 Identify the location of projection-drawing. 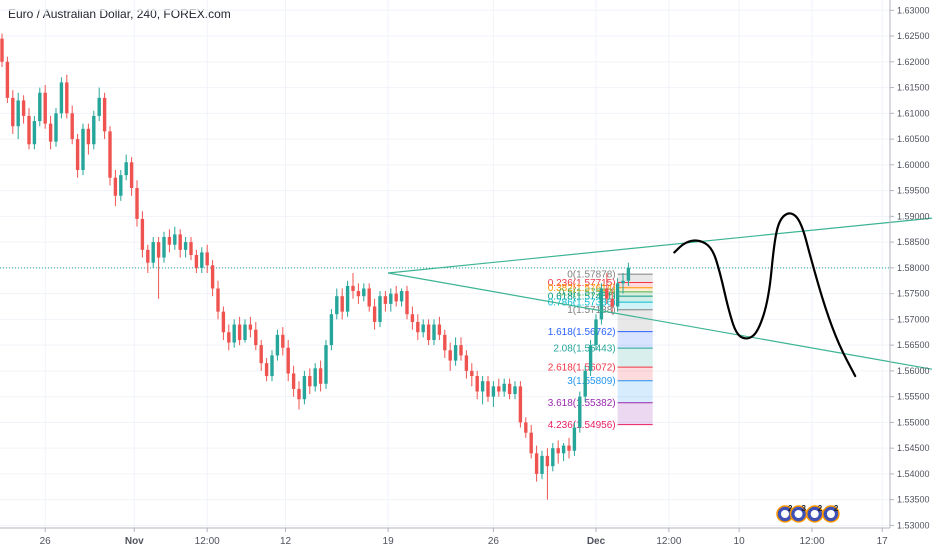
(765, 295).